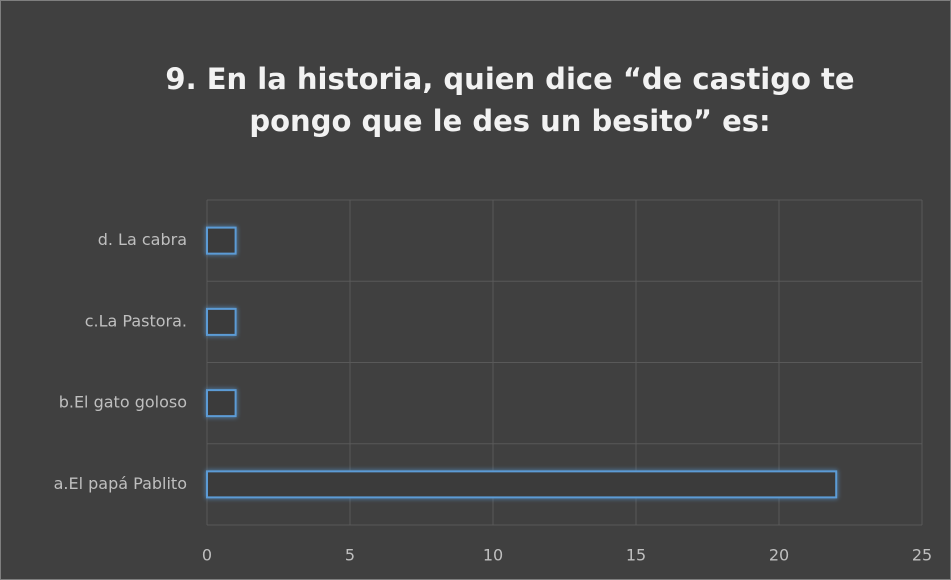 This screenshot has width=951, height=580. I want to click on y-tick-label: b.El gato goloso, so click(123, 402).